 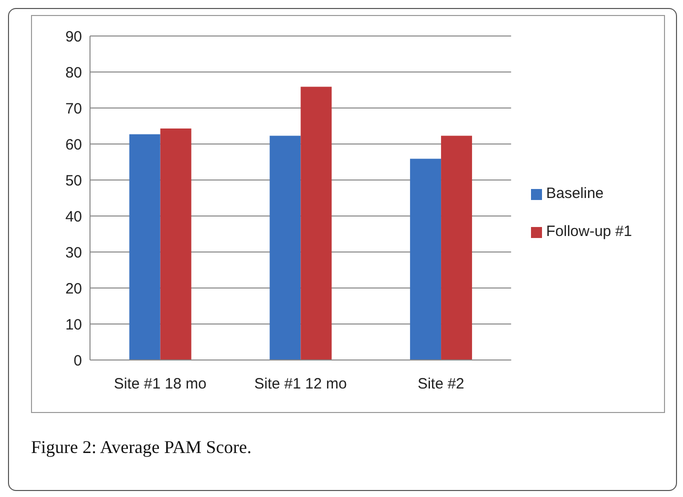 What do you see at coordinates (73, 37) in the screenshot?
I see `y-tick-label: 90` at bounding box center [73, 37].